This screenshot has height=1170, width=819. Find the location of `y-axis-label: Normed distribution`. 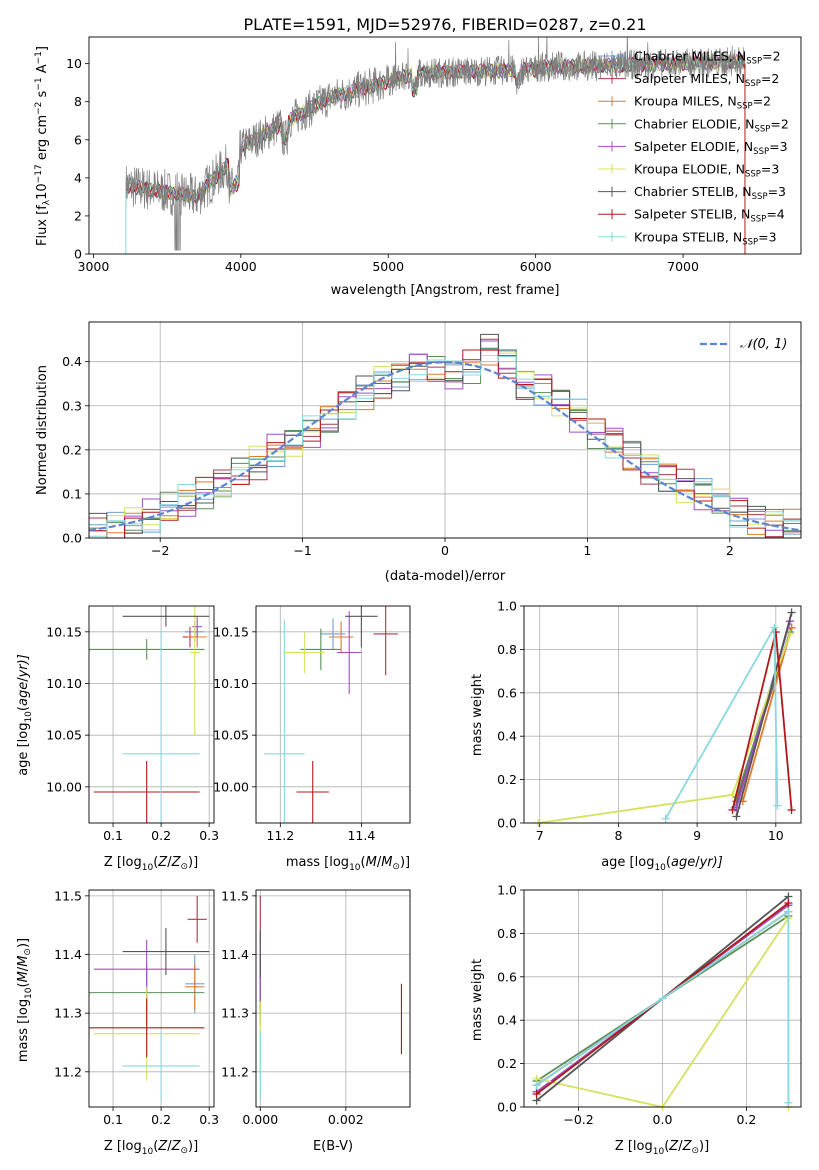

y-axis-label: Normed distribution is located at coordinates (42, 430).